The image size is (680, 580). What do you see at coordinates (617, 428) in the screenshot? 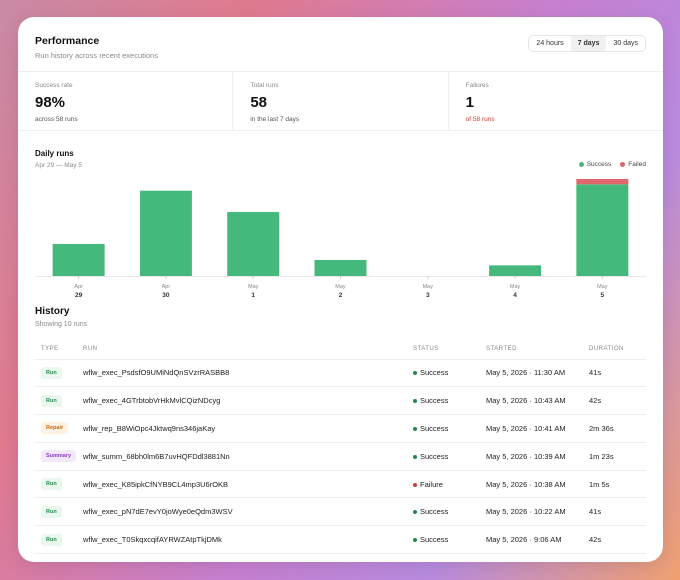
I see `cell-duration: 2m 36s` at bounding box center [617, 428].